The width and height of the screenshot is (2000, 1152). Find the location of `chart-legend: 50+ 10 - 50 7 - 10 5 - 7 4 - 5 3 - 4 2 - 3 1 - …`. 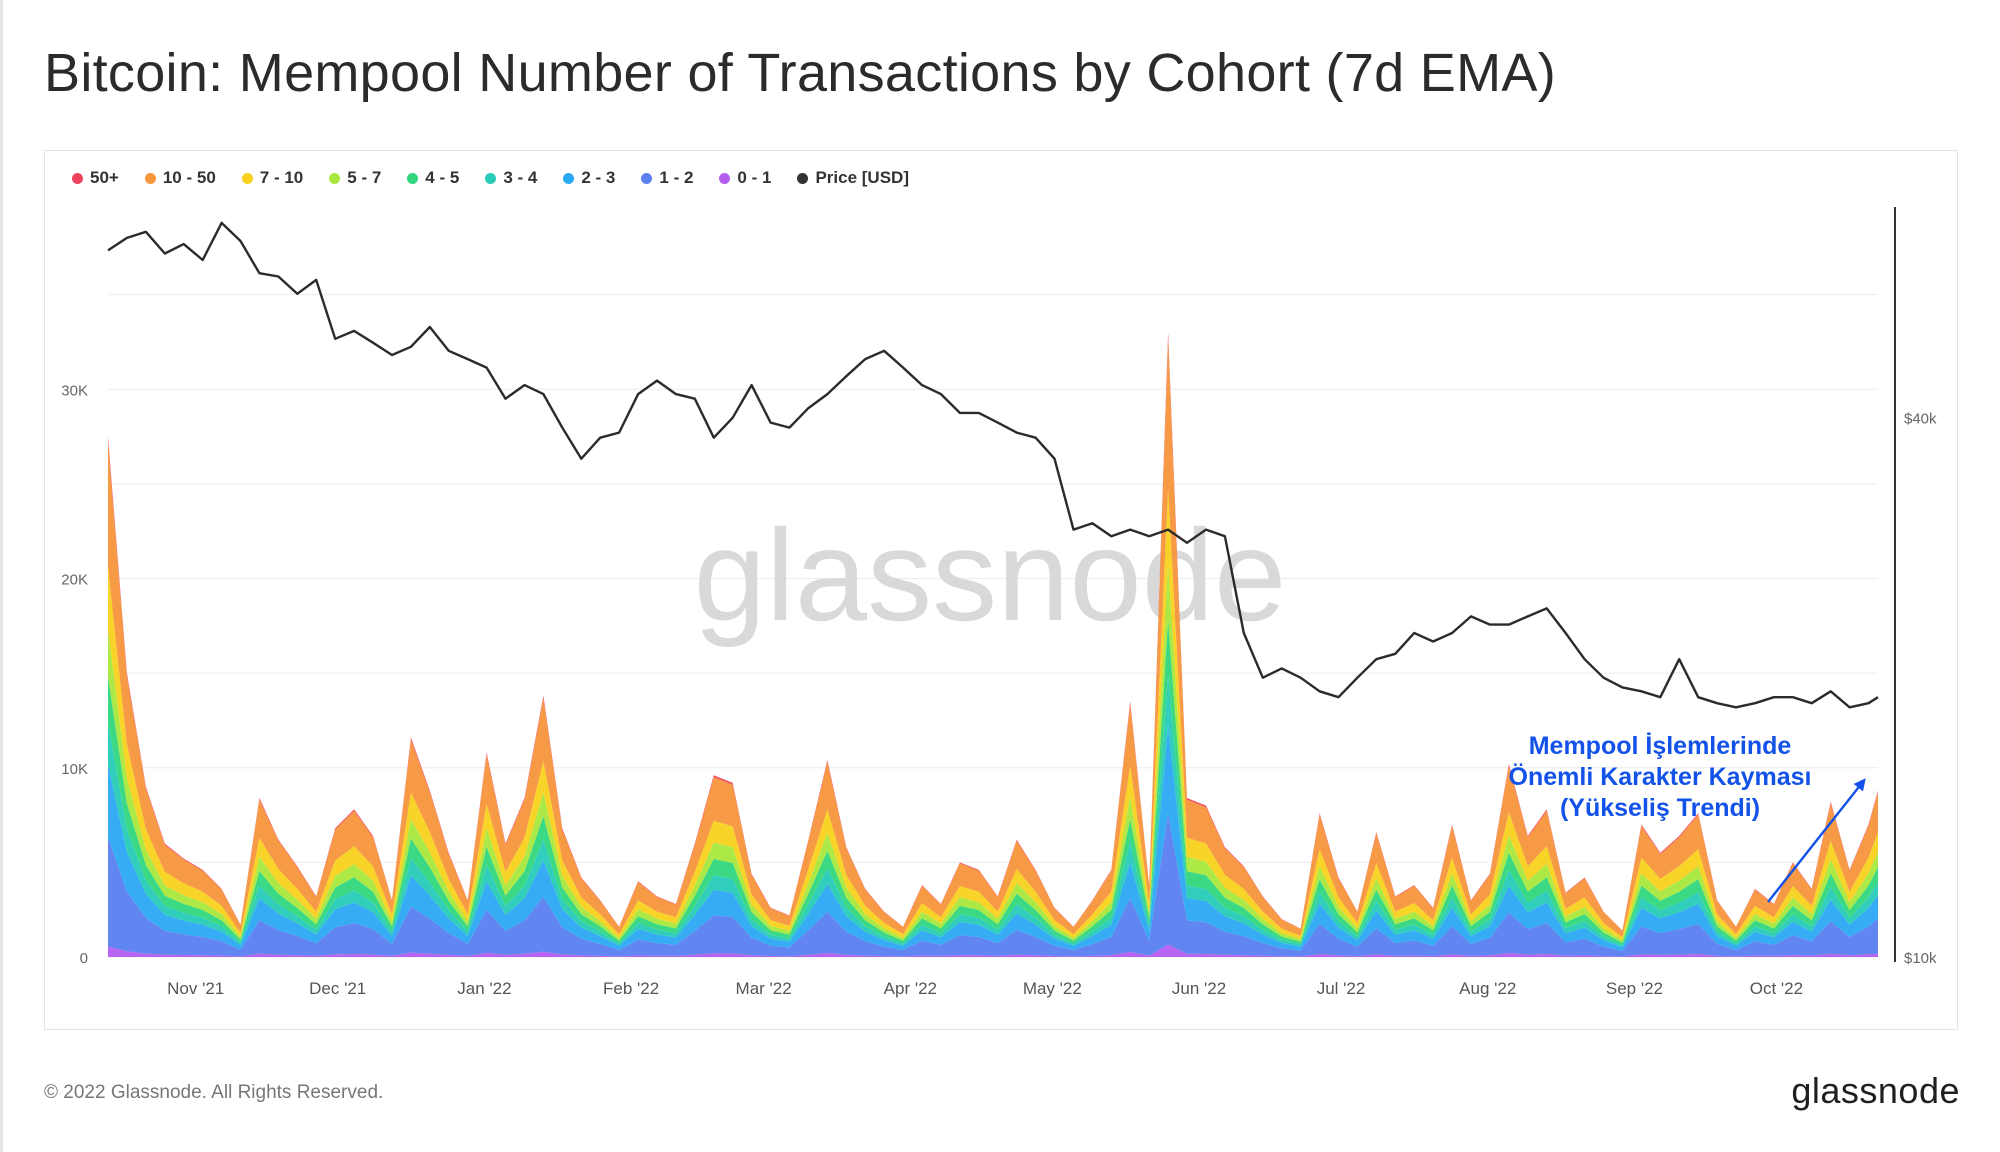

chart-legend: 50+ 10 - 50 7 - 10 5 - 7 4 - 5 3 - 4 2 - 3 1 - … is located at coordinates (503, 178).